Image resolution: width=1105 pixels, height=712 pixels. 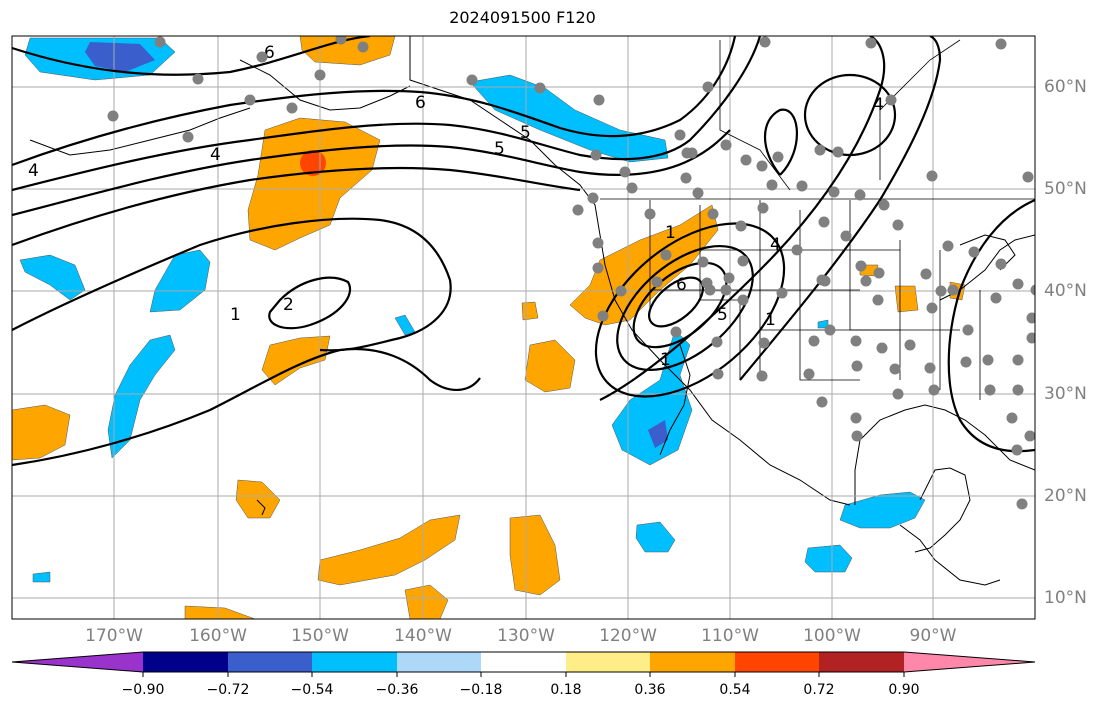 What do you see at coordinates (730, 636) in the screenshot?
I see `lon-label: 110°W` at bounding box center [730, 636].